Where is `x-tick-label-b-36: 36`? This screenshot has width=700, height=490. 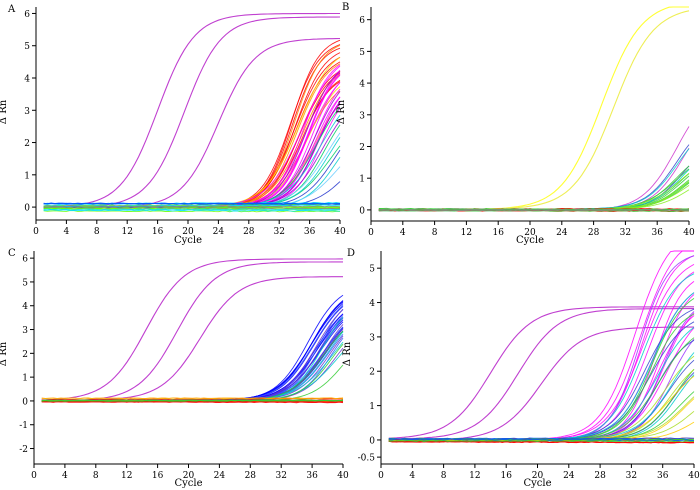 x-tick-label-b-36: 36 is located at coordinates (657, 233).